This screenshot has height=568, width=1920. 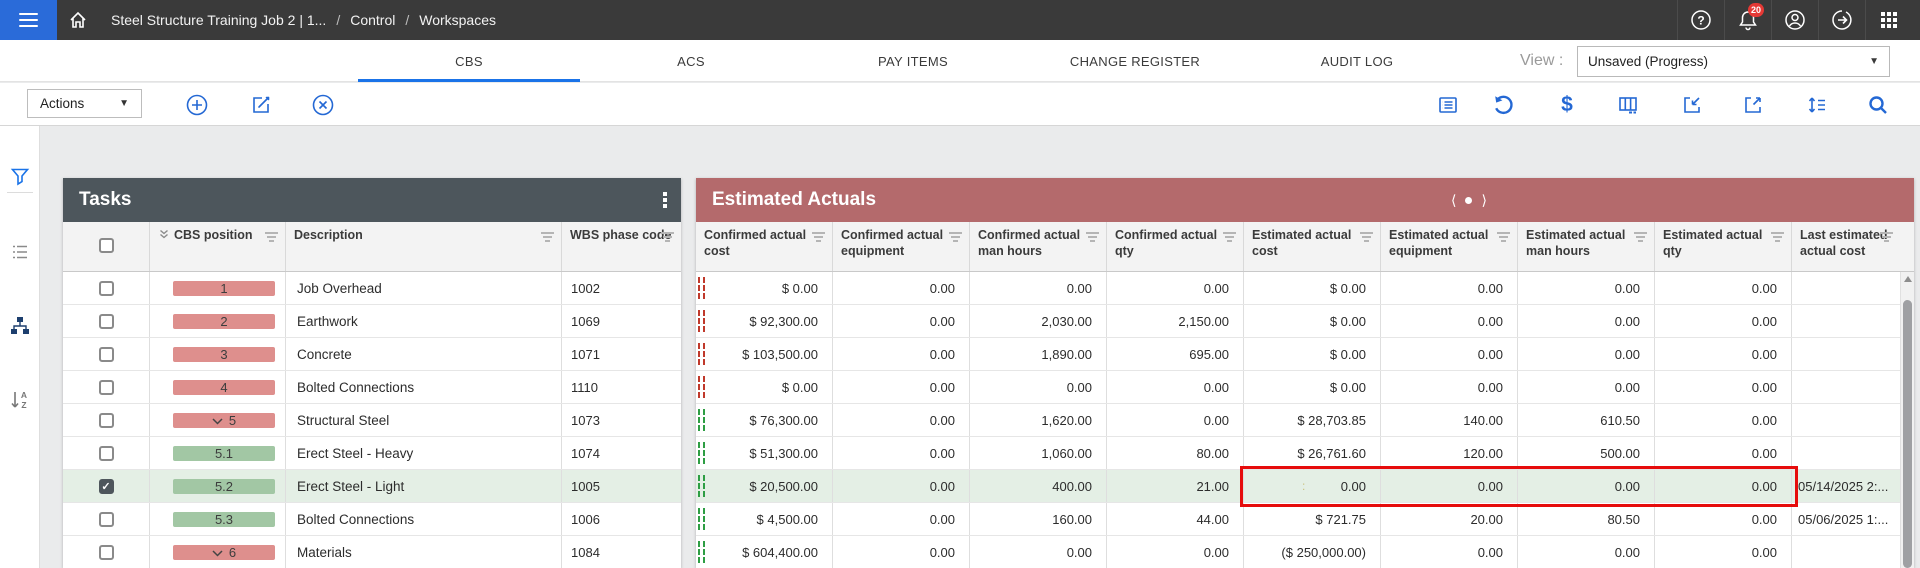 I want to click on cbs-position-pill: 2, so click(x=224, y=321).